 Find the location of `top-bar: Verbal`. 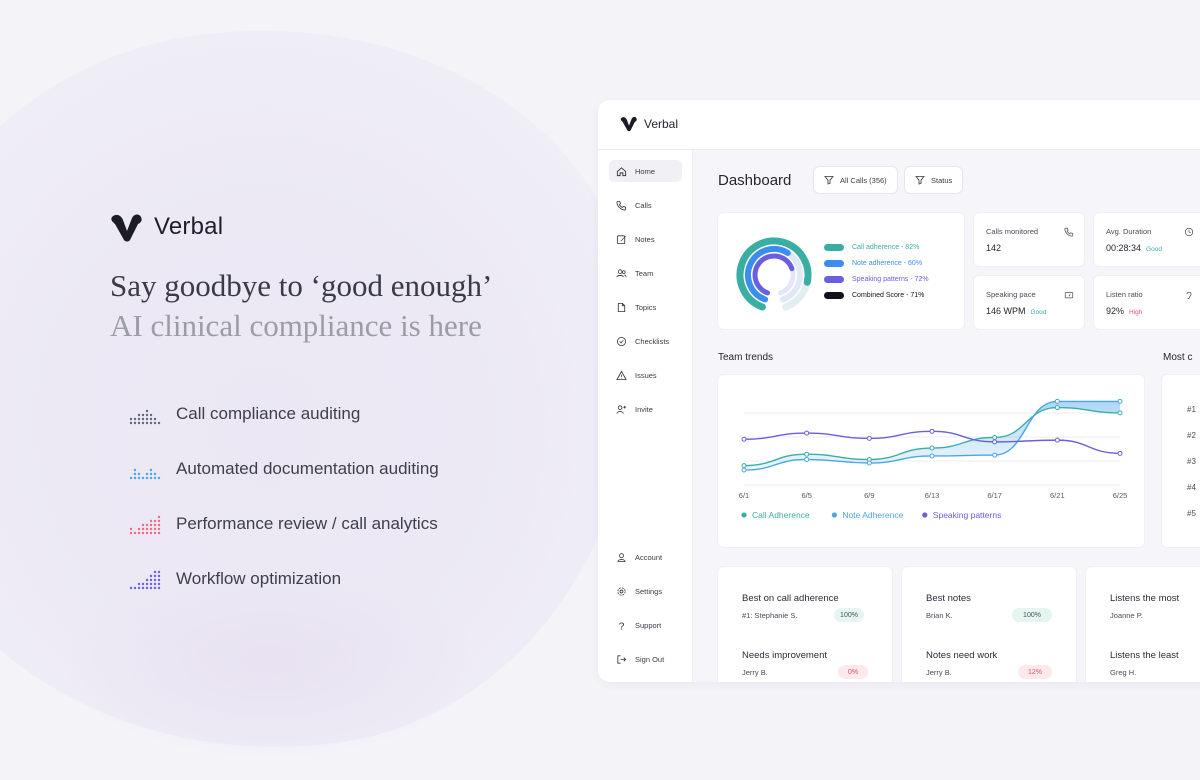

top-bar: Verbal is located at coordinates (899, 125).